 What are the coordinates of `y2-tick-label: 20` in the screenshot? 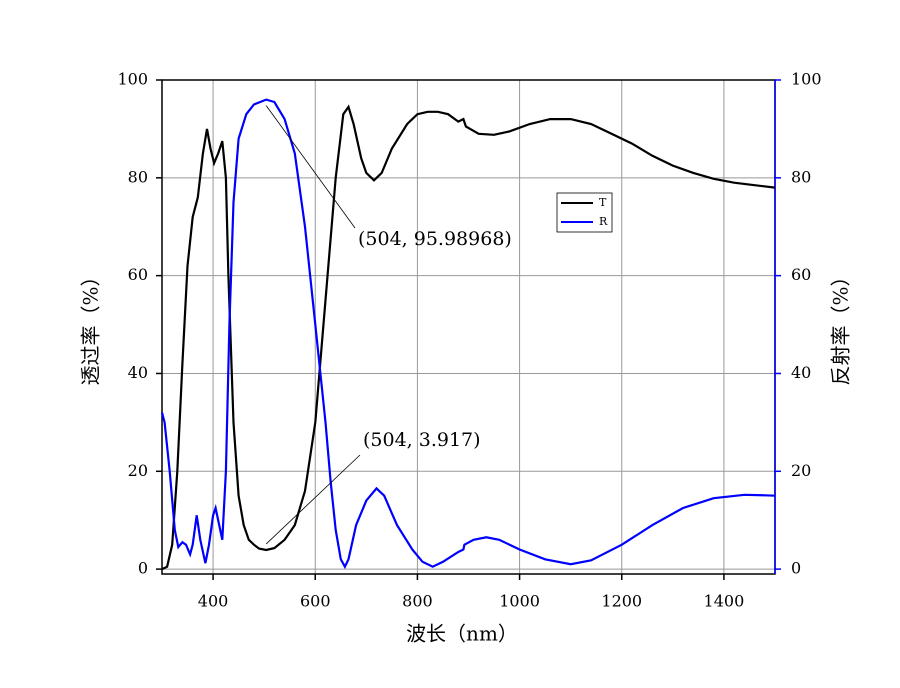 It's located at (801, 470).